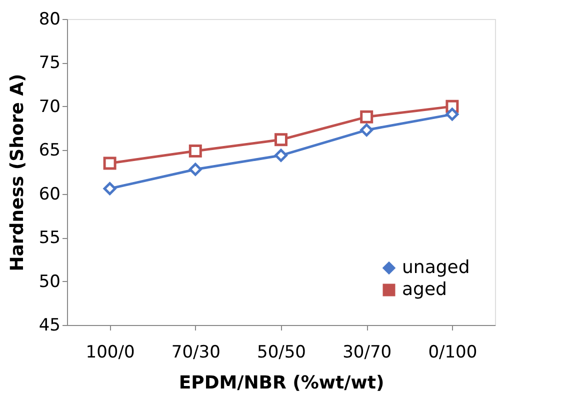 The height and width of the screenshot is (418, 581). Describe the element at coordinates (17, 173) in the screenshot. I see `y-axis-title: Hardness (Shore A)` at that location.